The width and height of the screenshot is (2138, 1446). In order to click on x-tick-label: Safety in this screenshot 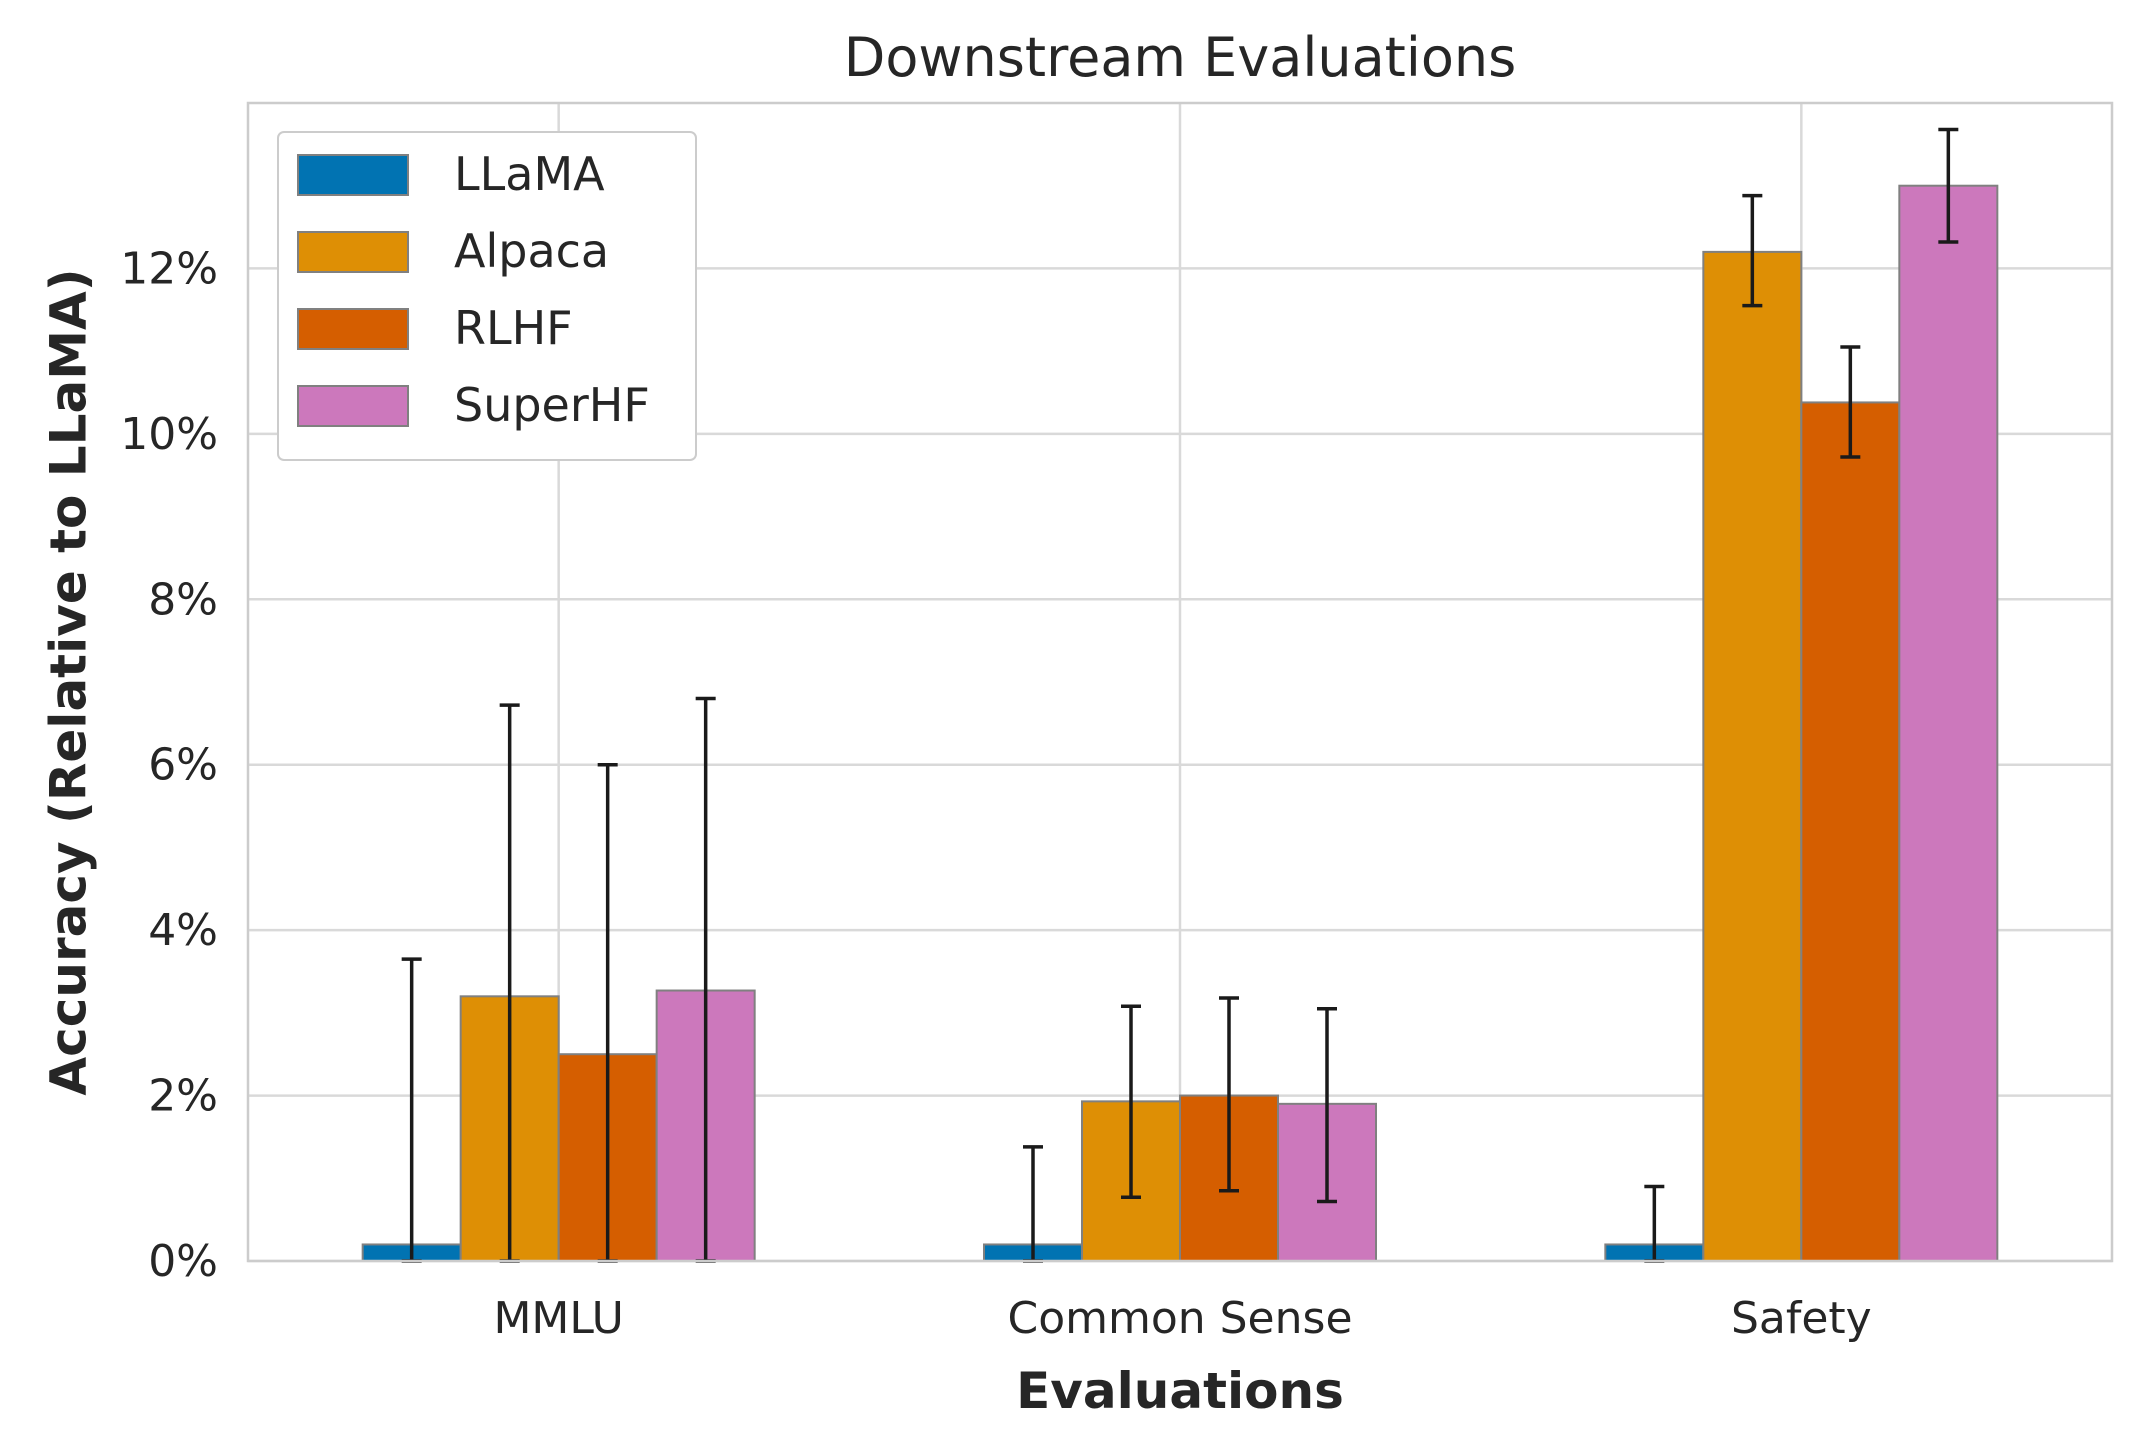, I will do `click(1801, 1318)`.